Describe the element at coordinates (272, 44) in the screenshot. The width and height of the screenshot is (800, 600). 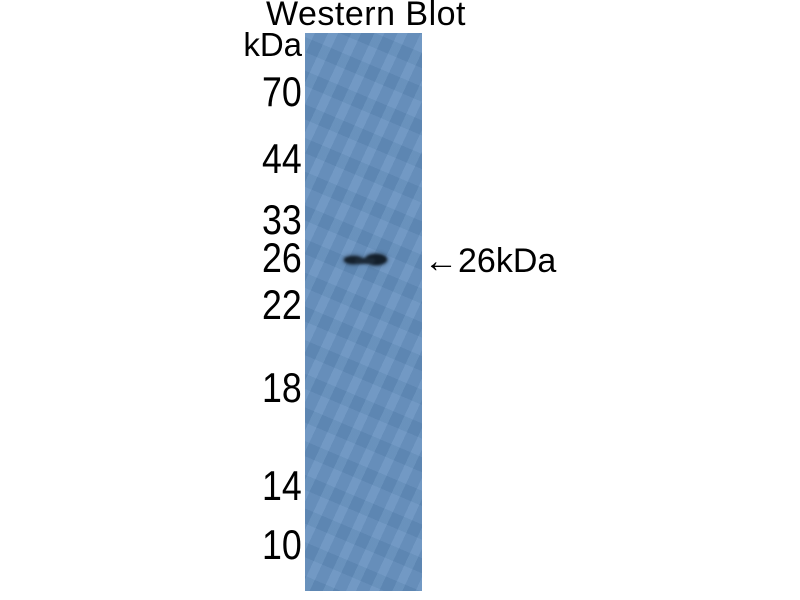
I see `kda-unit-label: kDa` at that location.